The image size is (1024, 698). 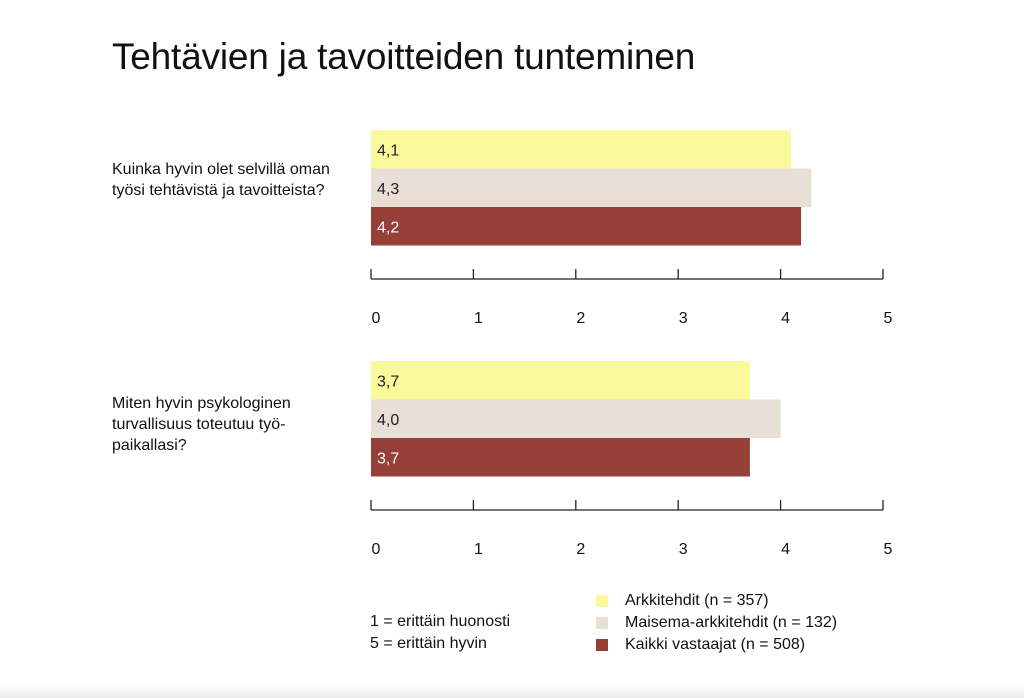 I want to click on bar-value-label-q1-maisema-arkkitehdit: 4,3, so click(x=388, y=189).